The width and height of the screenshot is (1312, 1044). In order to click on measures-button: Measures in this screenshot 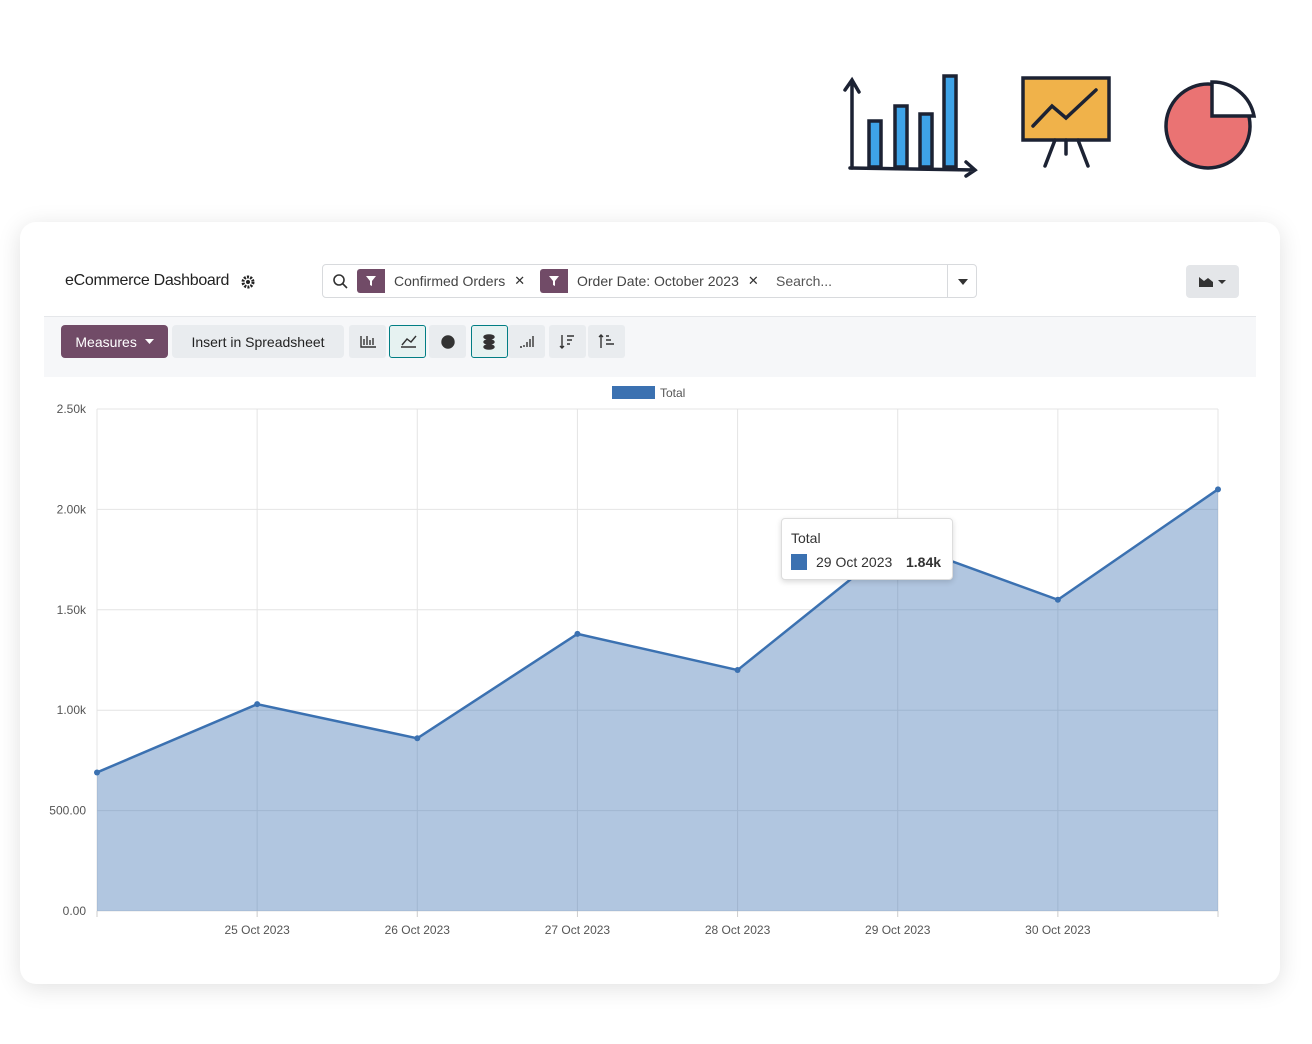, I will do `click(114, 341)`.